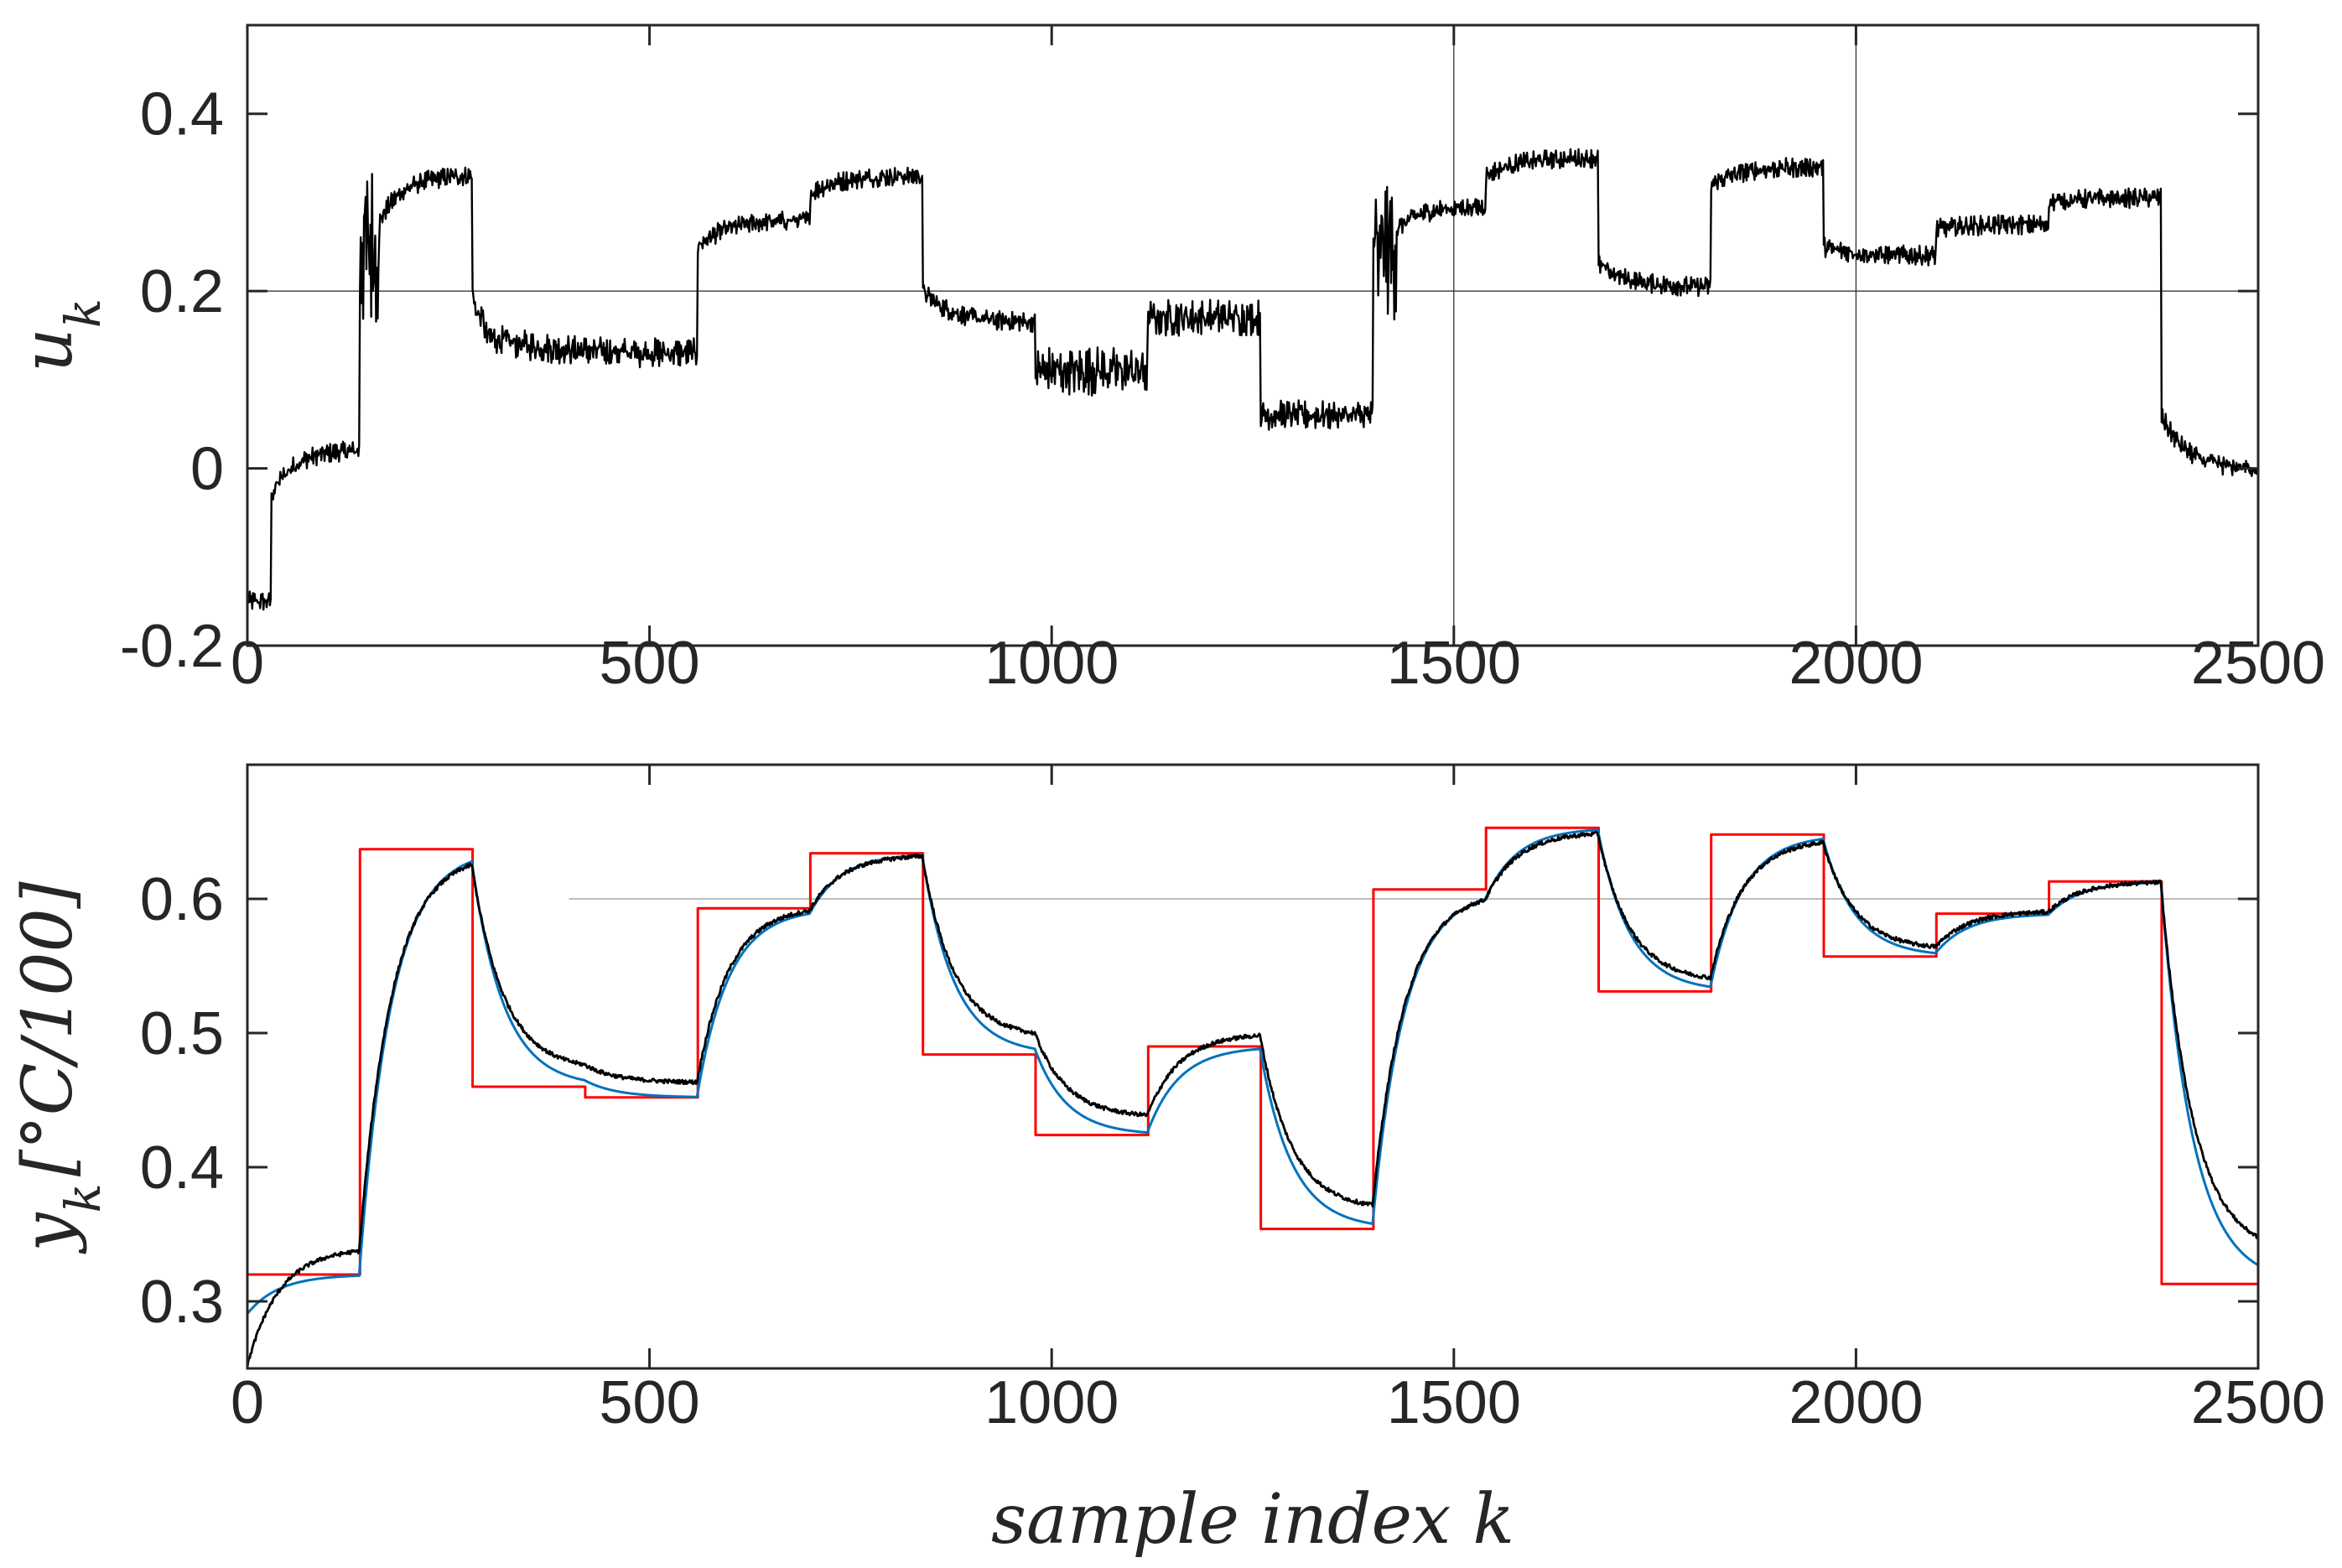 This screenshot has width=2342, height=1568. I want to click on y-tick-labels: -0.2 0 0.2 0.4, so click(172, 380).